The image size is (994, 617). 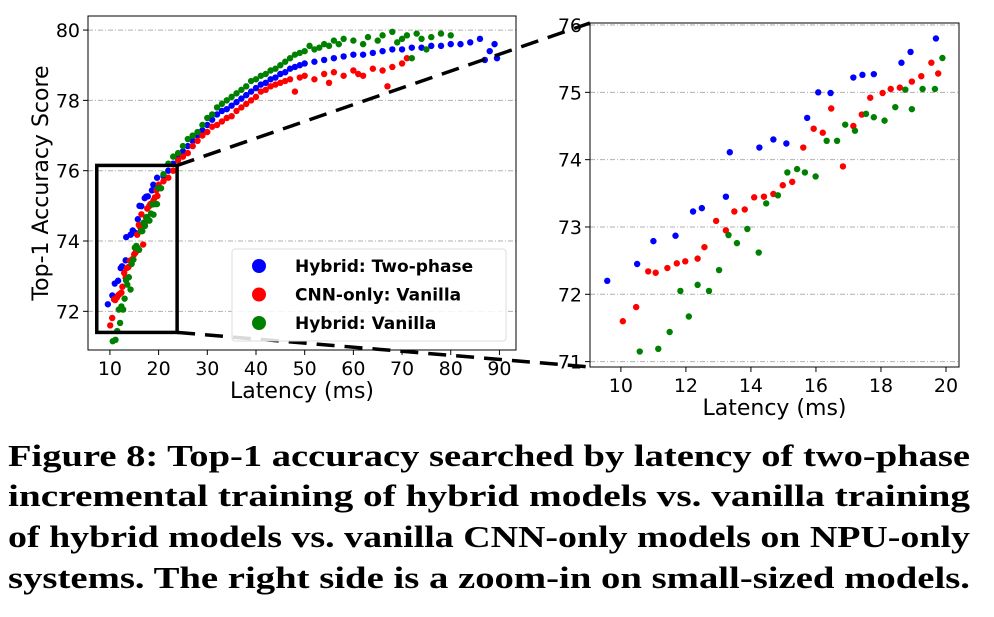 What do you see at coordinates (68, 312) in the screenshot?
I see `y-tick-label: 72` at bounding box center [68, 312].